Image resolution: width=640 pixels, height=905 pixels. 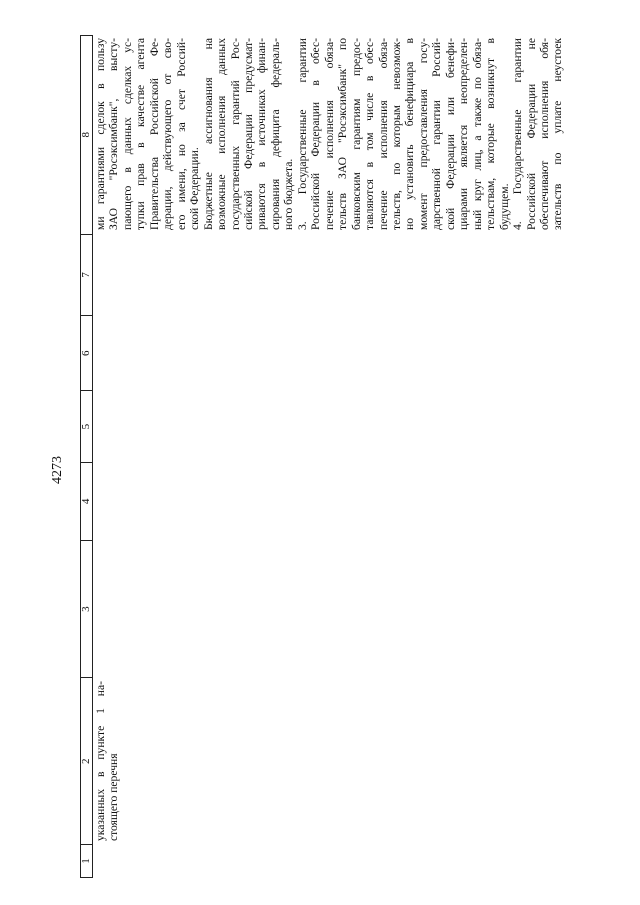 What do you see at coordinates (100, 134) in the screenshot?
I see `text-line: ми гарантиями сделок в пользу` at bounding box center [100, 134].